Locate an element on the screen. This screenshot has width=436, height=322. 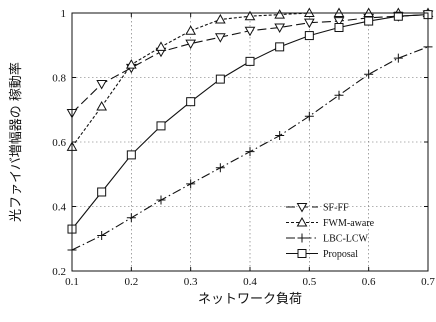
y-tick-label: 0.6 is located at coordinates (59, 143).